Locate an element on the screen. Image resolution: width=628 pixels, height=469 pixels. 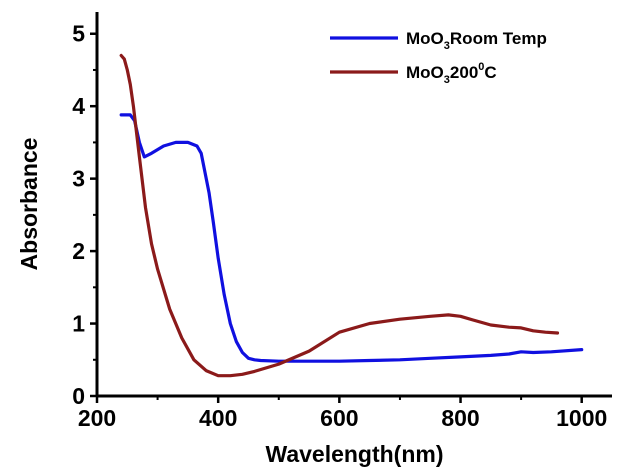
x-tick-label: 1000 is located at coordinates (581, 418).